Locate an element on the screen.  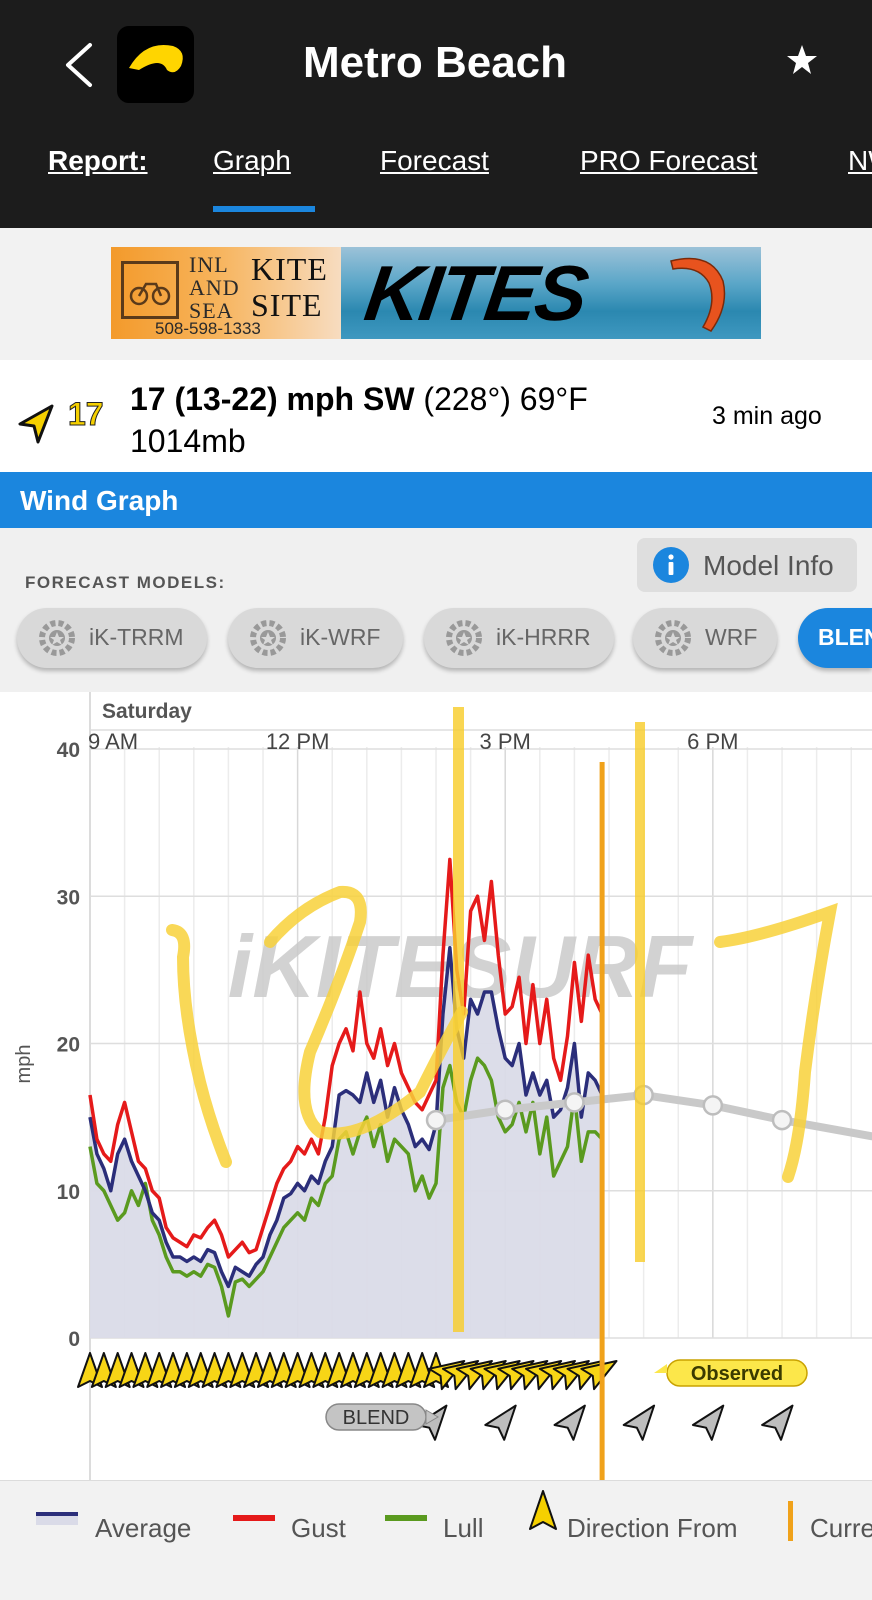
average-area is located at coordinates (346, 1142).